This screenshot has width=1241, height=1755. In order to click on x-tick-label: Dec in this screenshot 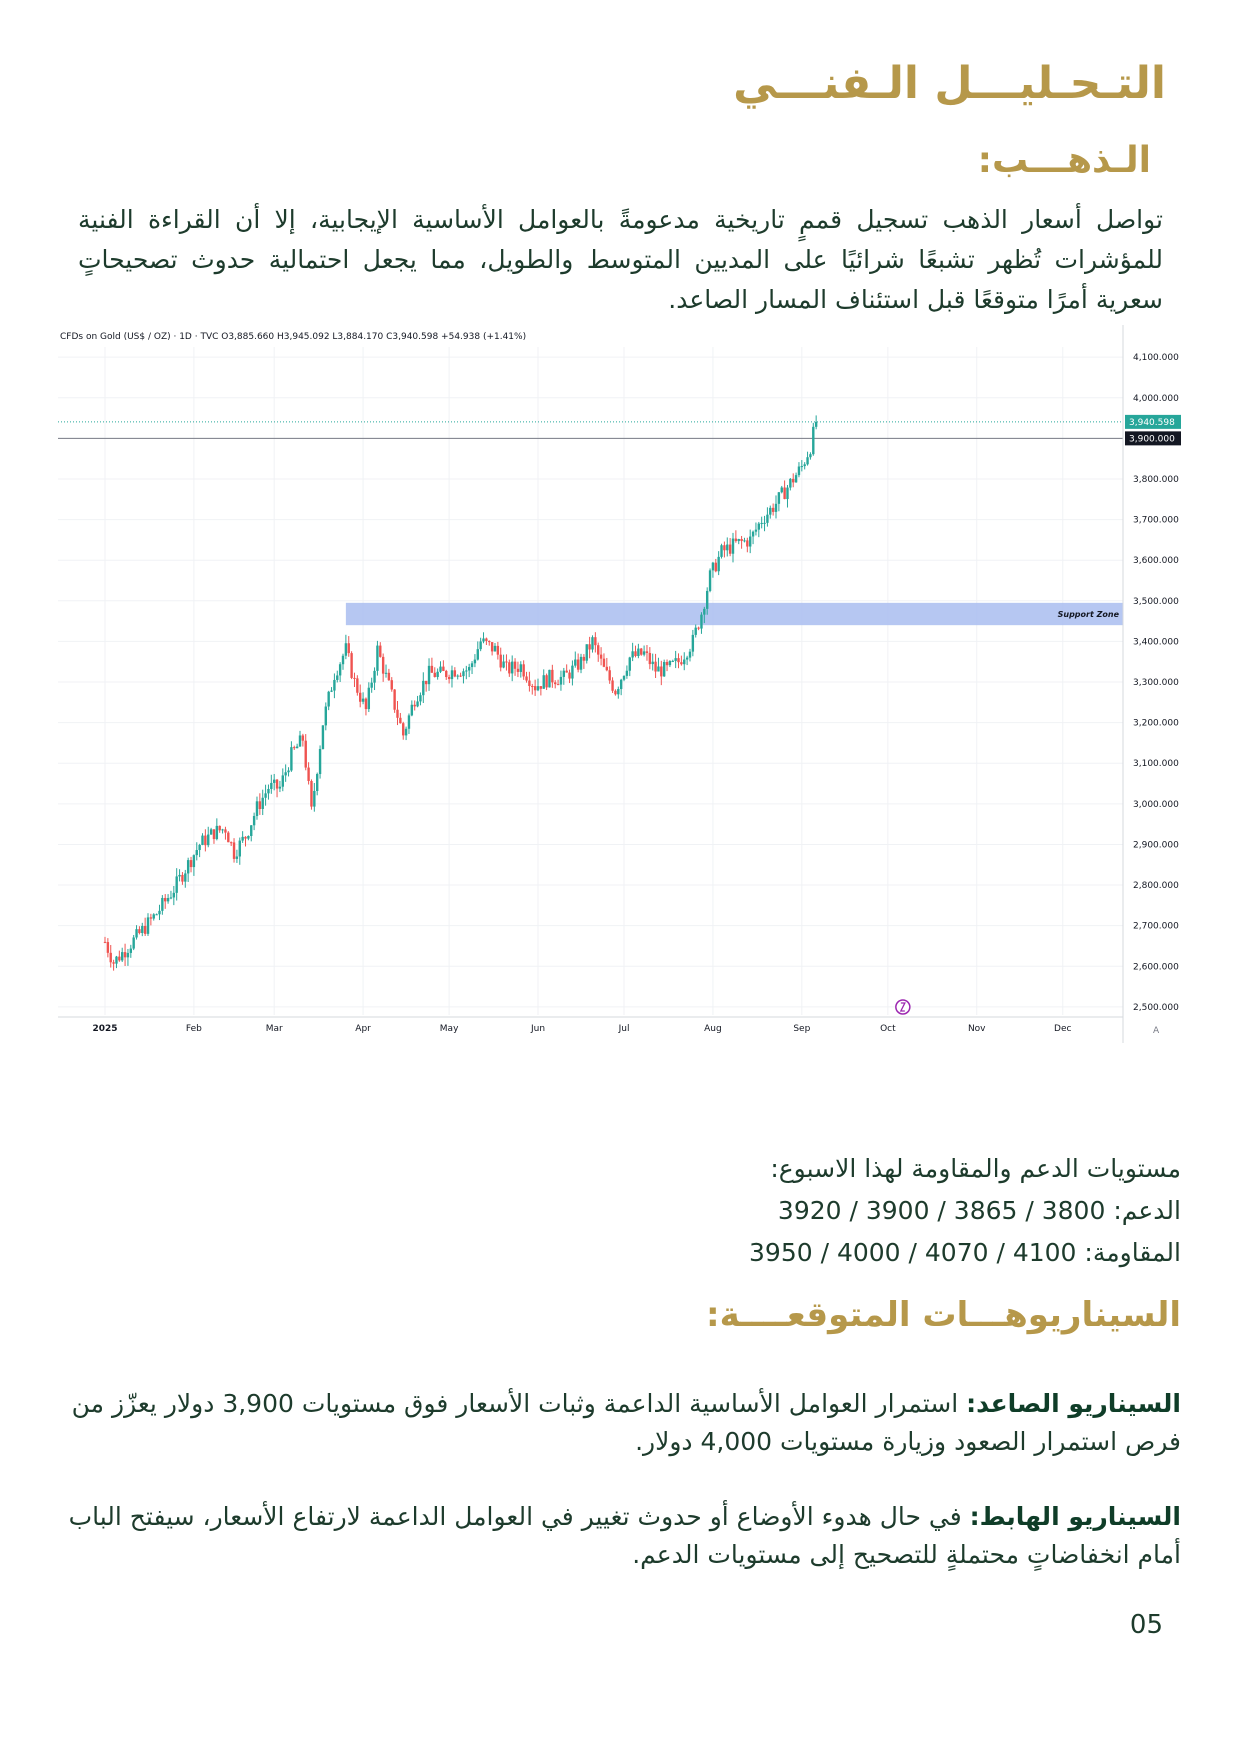, I will do `click(1062, 1029)`.